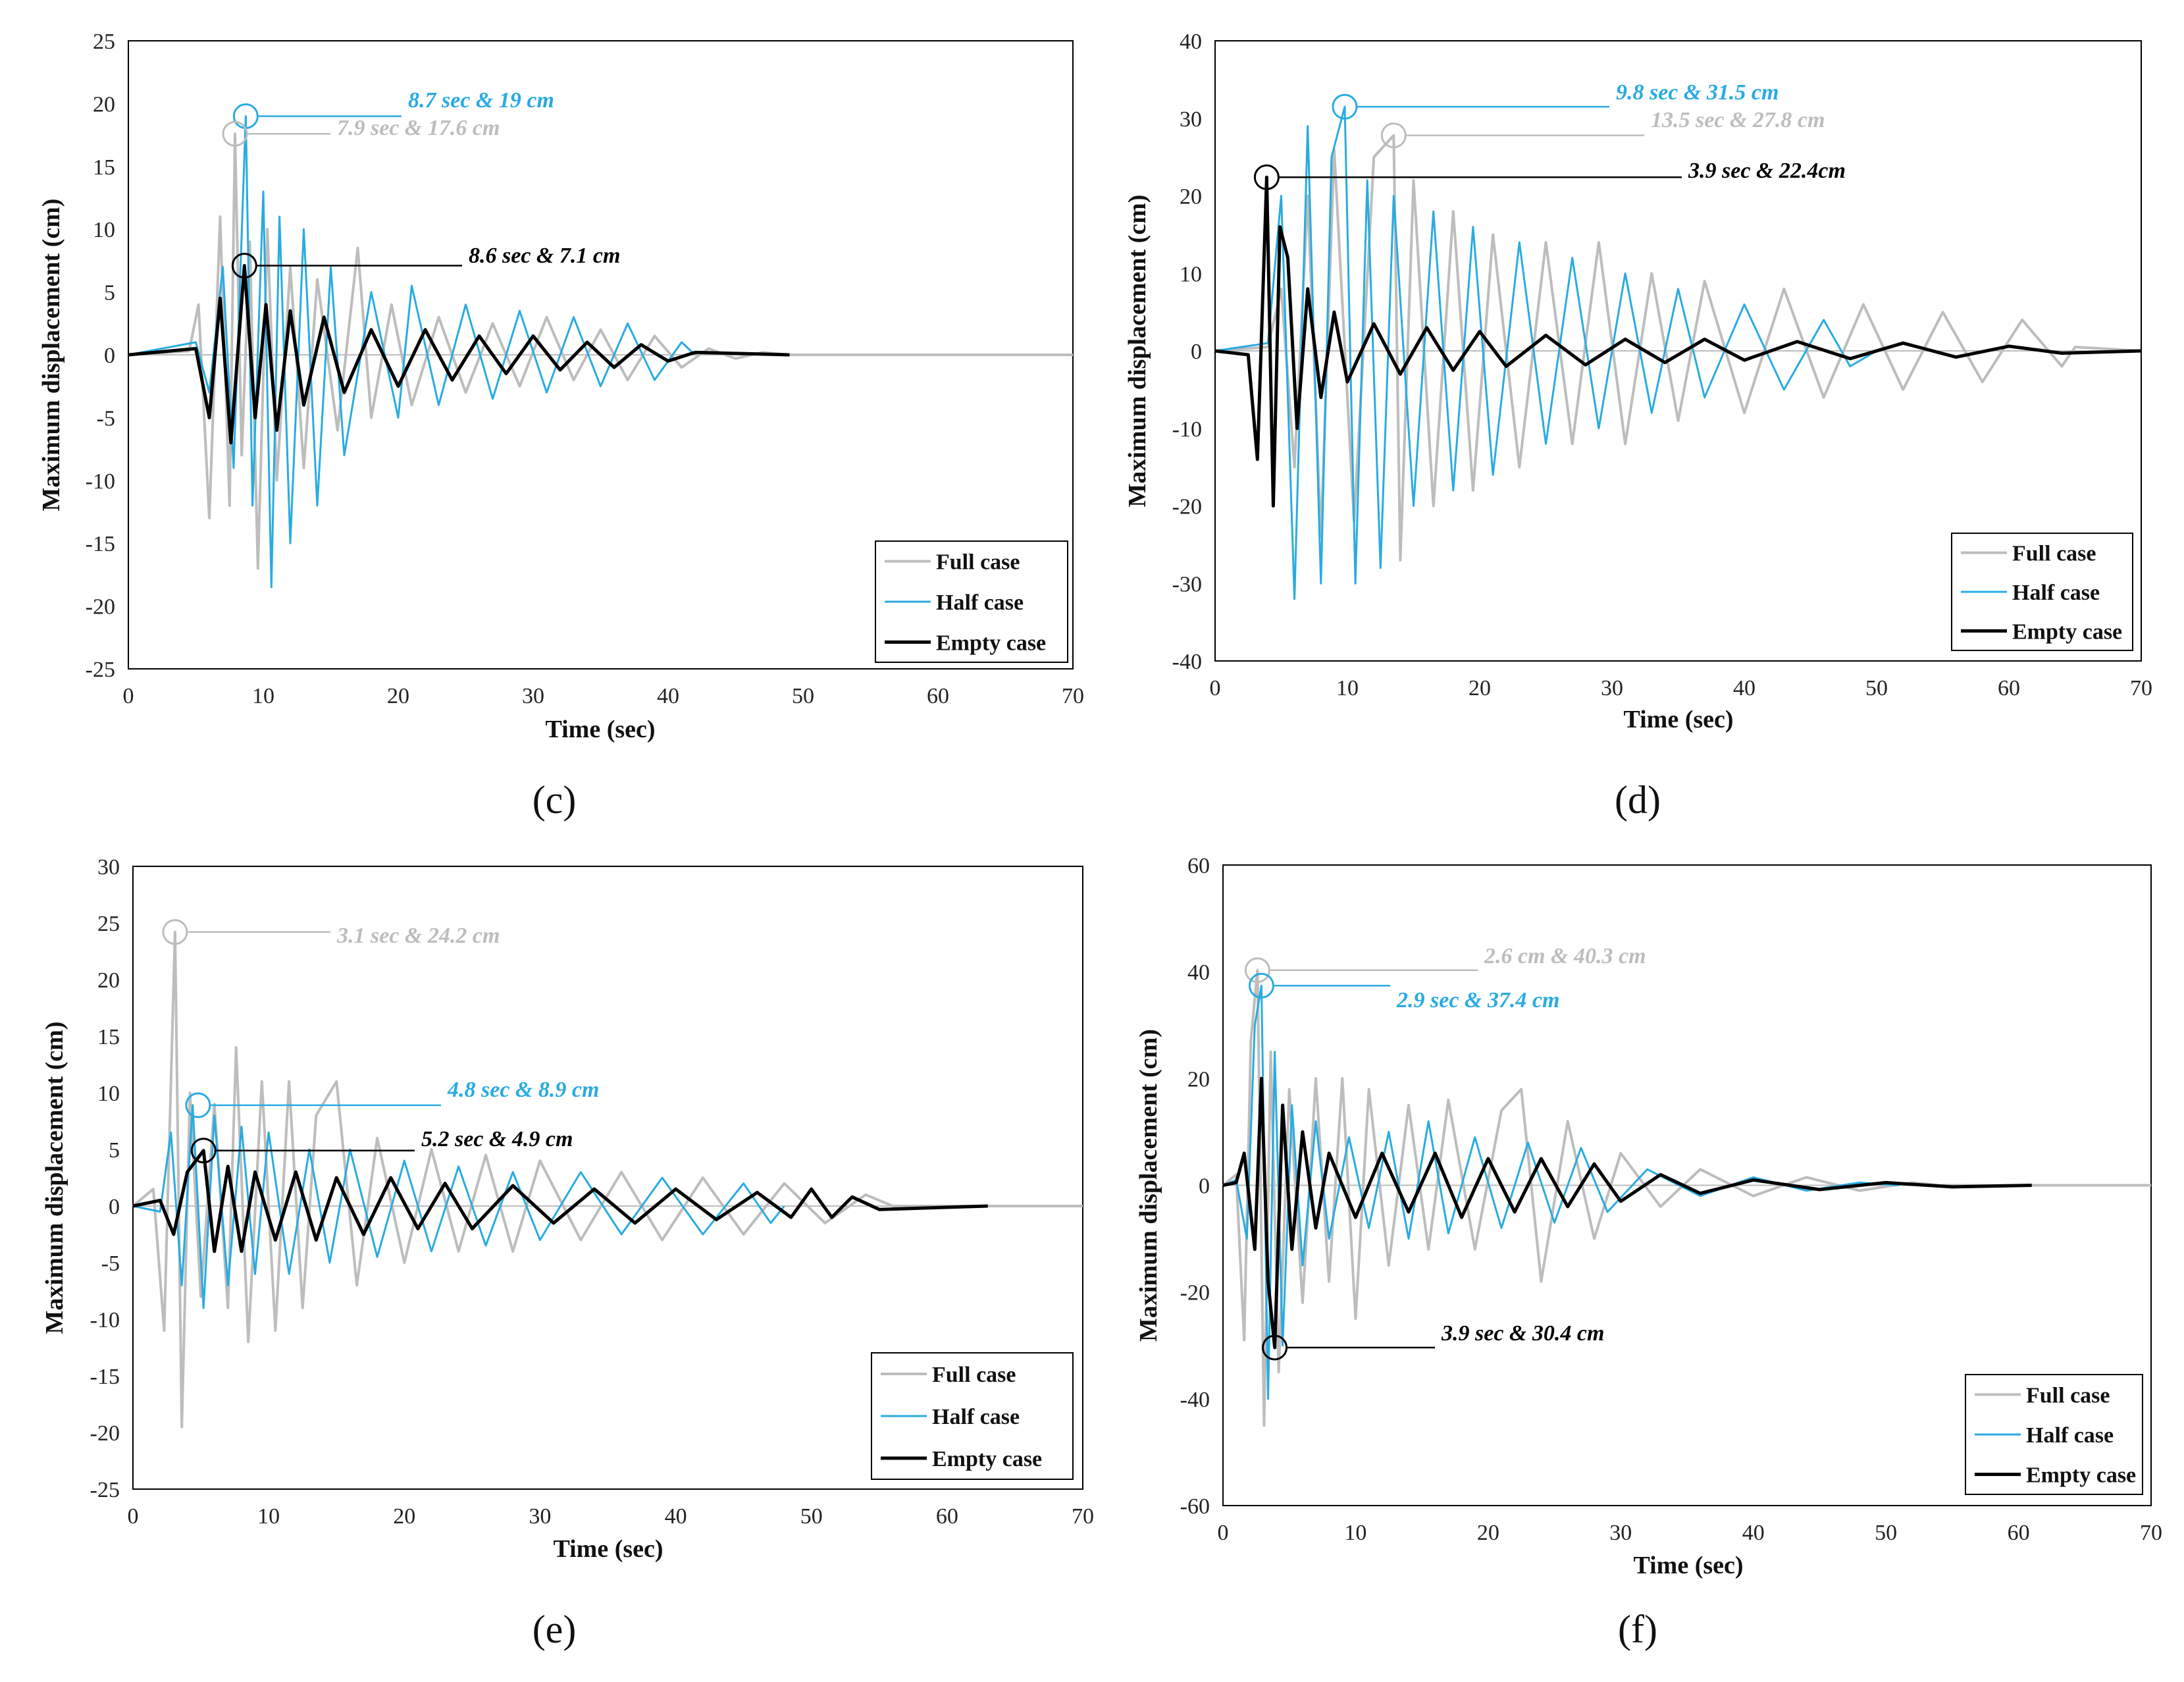 The height and width of the screenshot is (1682, 2184). What do you see at coordinates (1187, 662) in the screenshot?
I see `y-tick-label: -40` at bounding box center [1187, 662].